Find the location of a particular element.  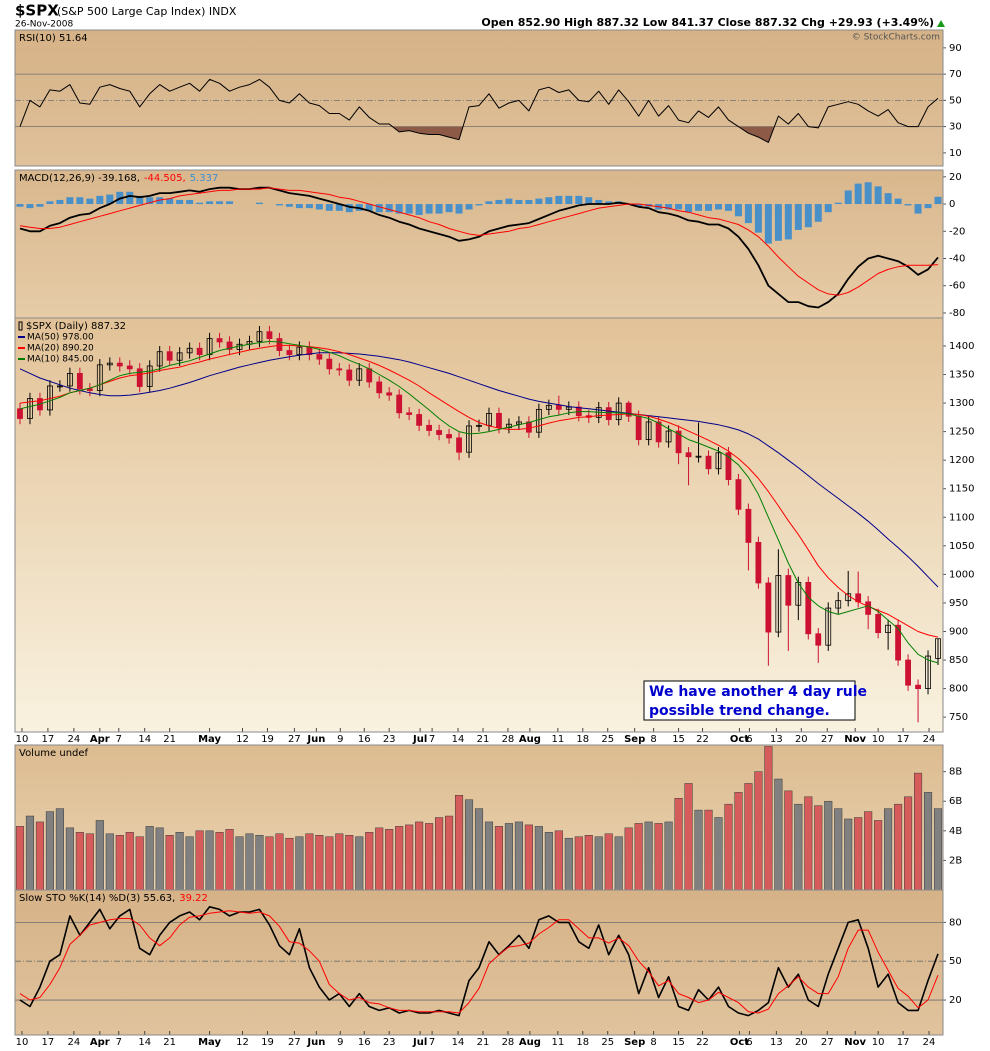

y-tick-label: -80 is located at coordinates (957, 313).